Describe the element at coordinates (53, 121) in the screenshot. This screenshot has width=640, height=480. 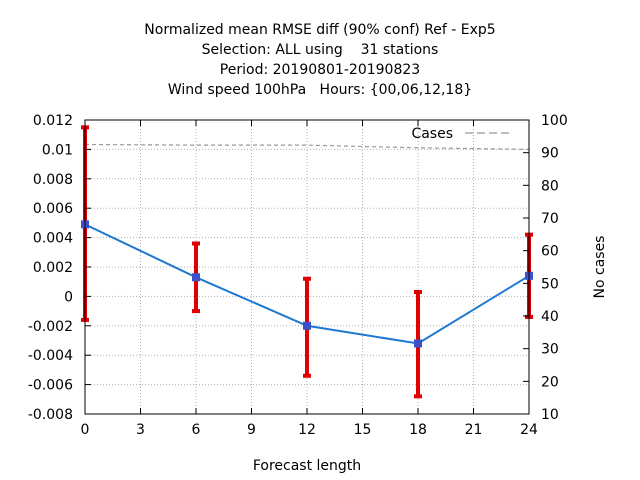
I see `y-tick-label: 0.012` at that location.